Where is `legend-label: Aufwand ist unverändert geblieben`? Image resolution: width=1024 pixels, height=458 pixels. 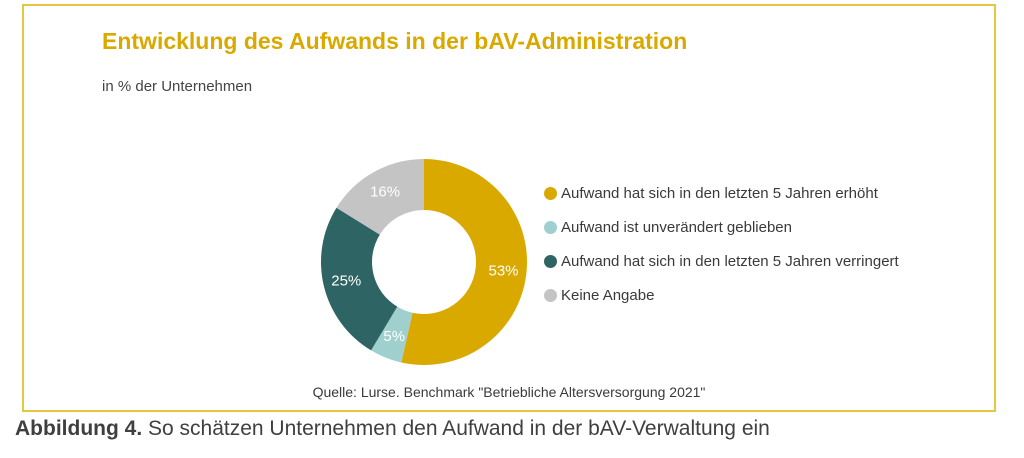 legend-label: Aufwand ist unverändert geblieben is located at coordinates (676, 227).